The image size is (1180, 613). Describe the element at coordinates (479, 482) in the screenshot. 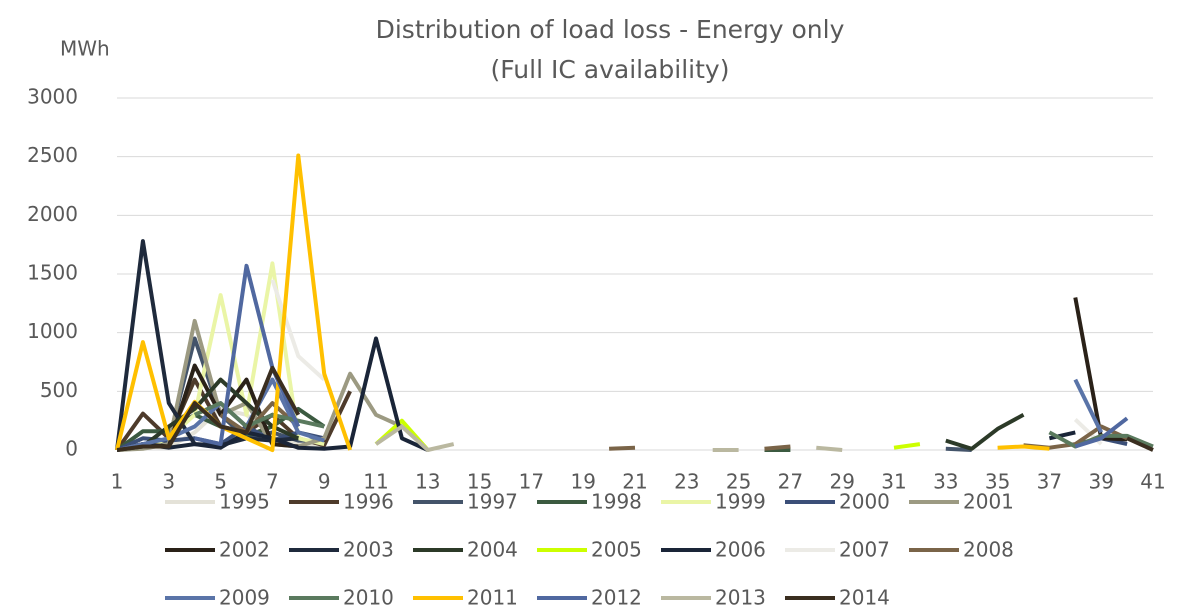

I see `x-tick-label: 15` at that location.